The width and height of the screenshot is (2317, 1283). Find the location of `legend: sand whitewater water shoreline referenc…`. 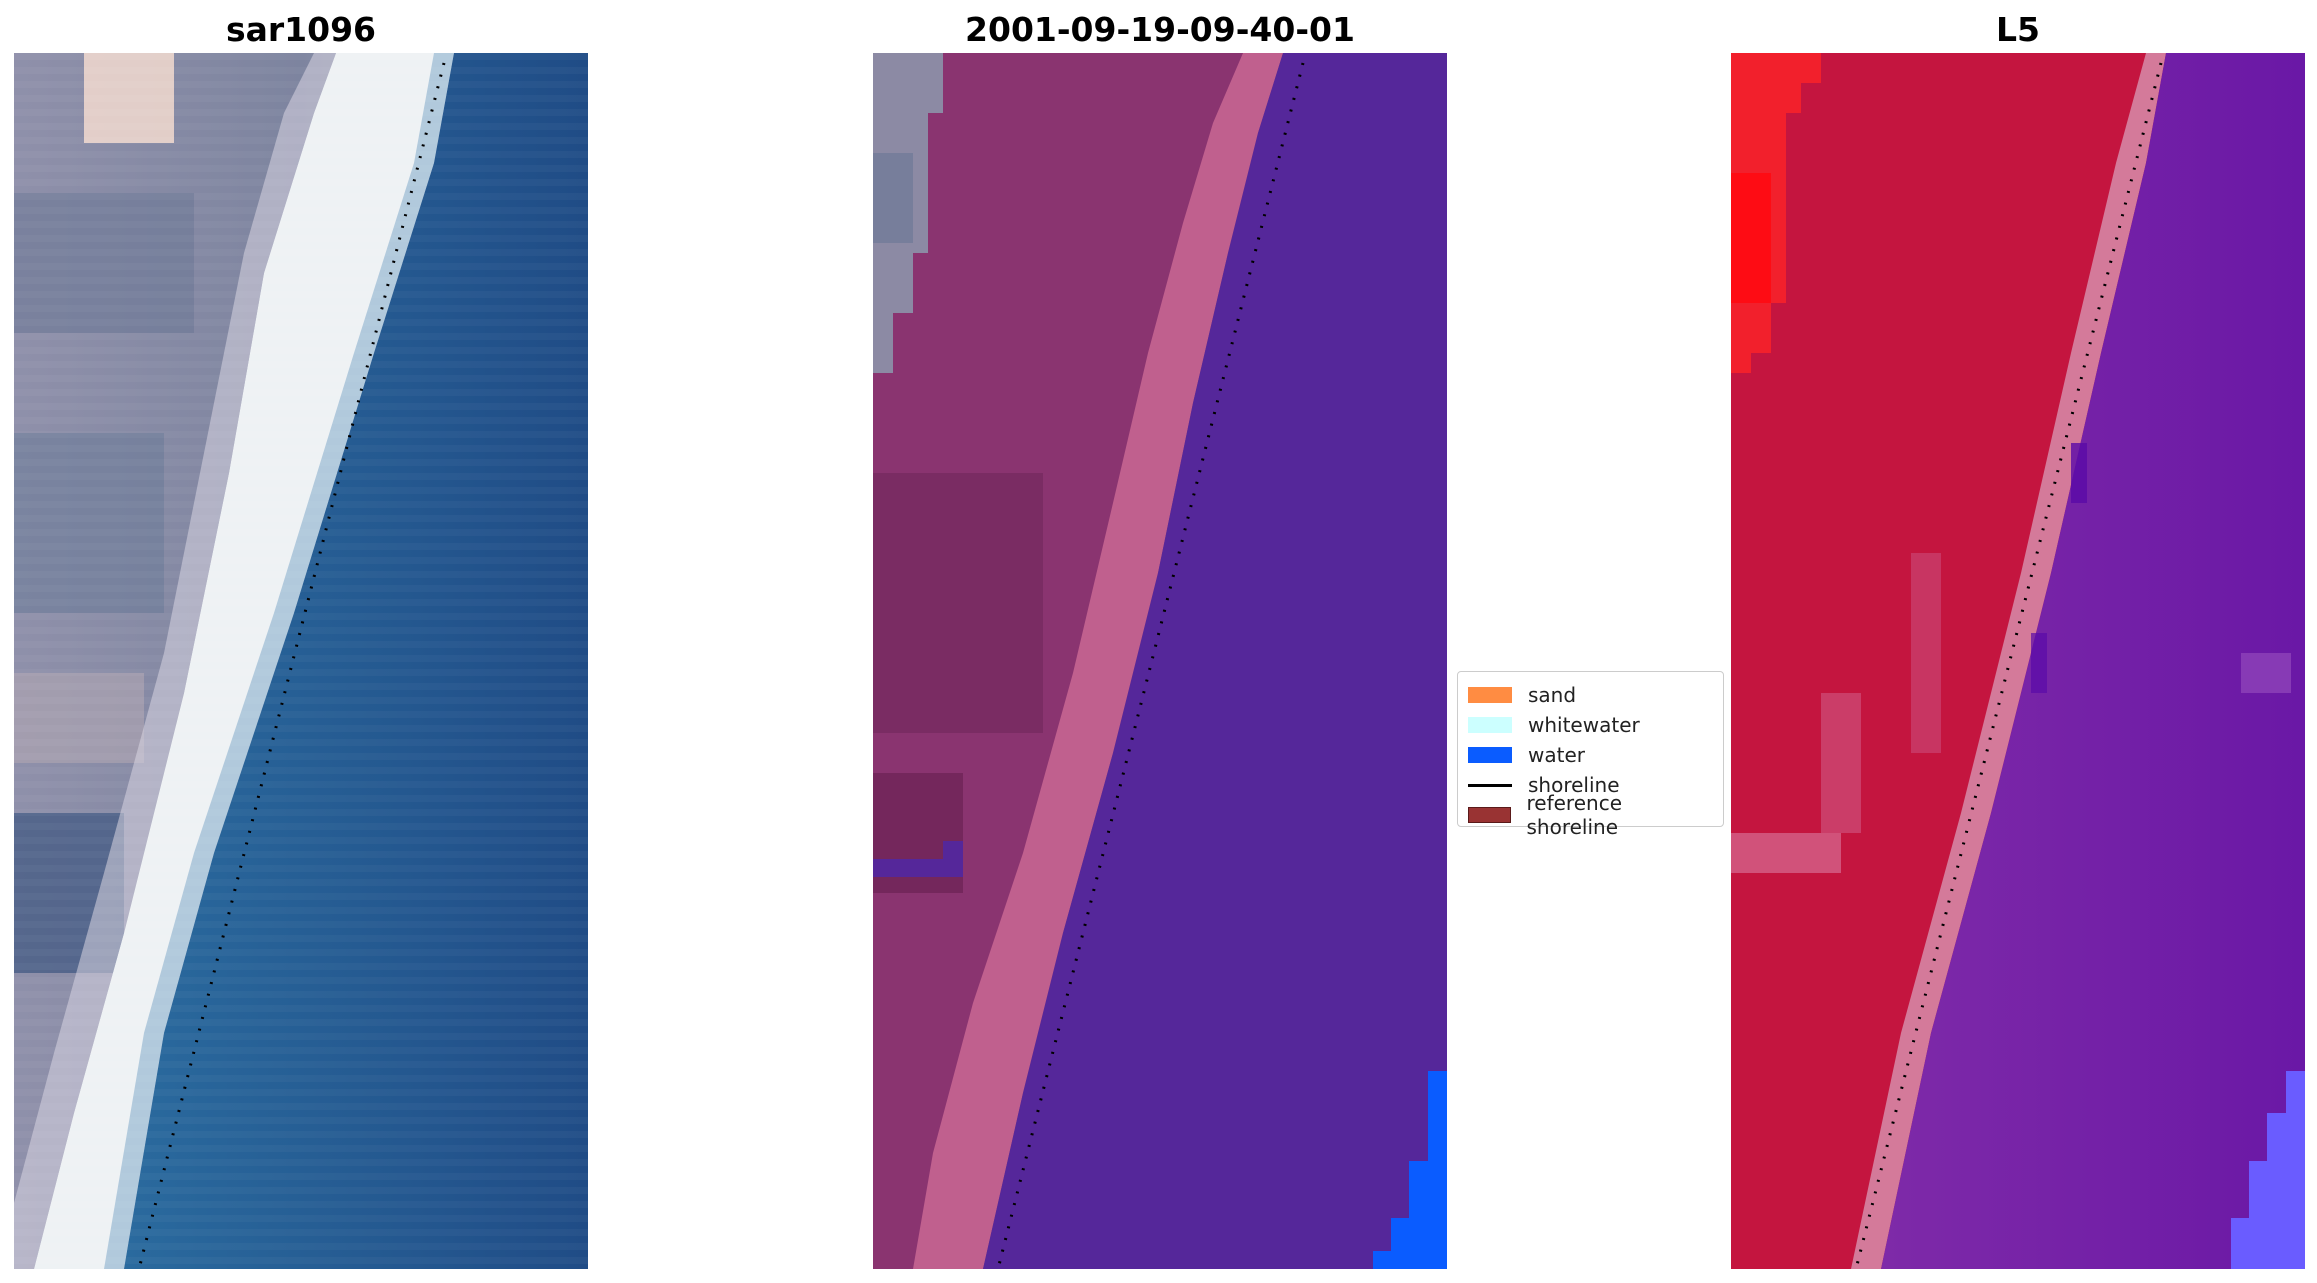

legend: sand whitewater water shoreline referenc… is located at coordinates (1590, 755).